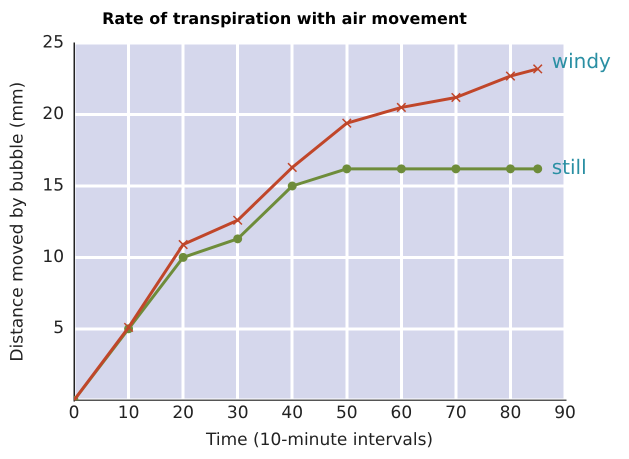  I want to click on x-tick-label: 40, so click(292, 412).